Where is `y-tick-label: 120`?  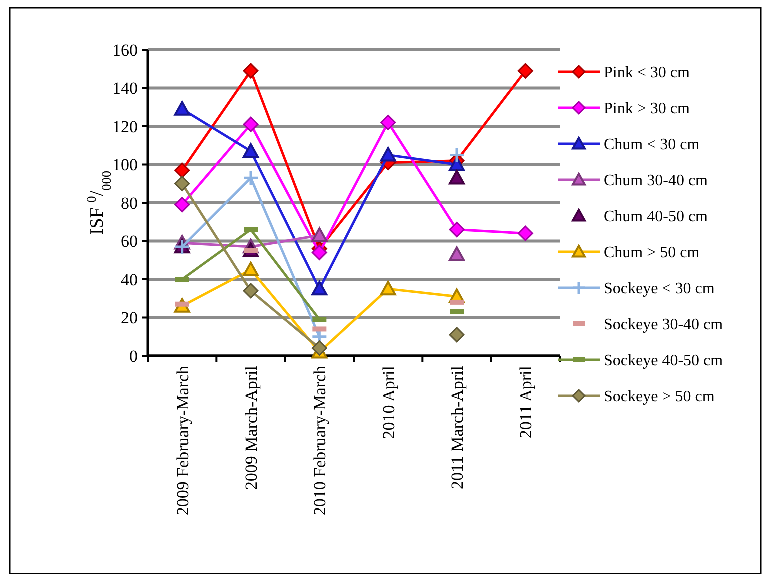 y-tick-label: 120 is located at coordinates (125, 126).